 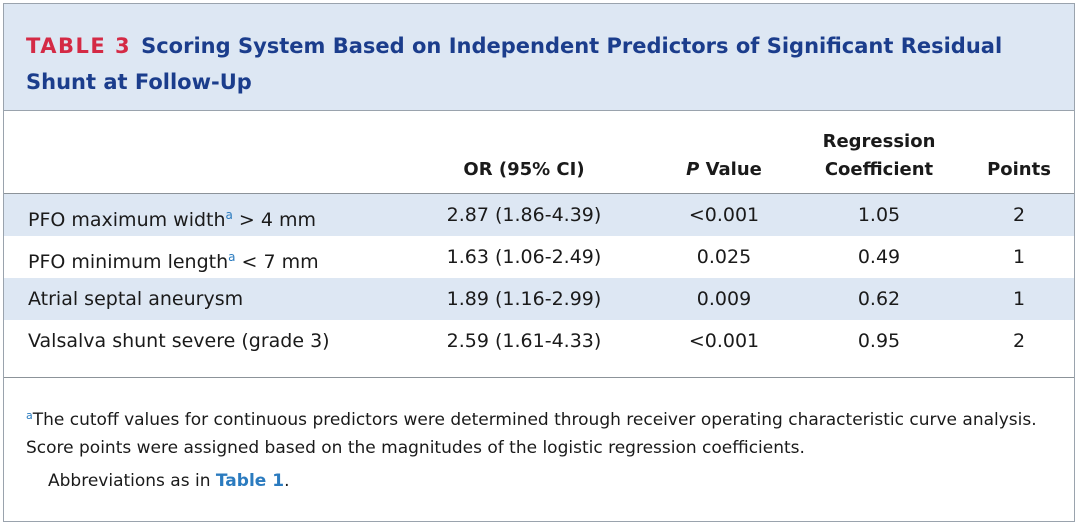 I want to click on table-bottom-rule, so click(x=539, y=377).